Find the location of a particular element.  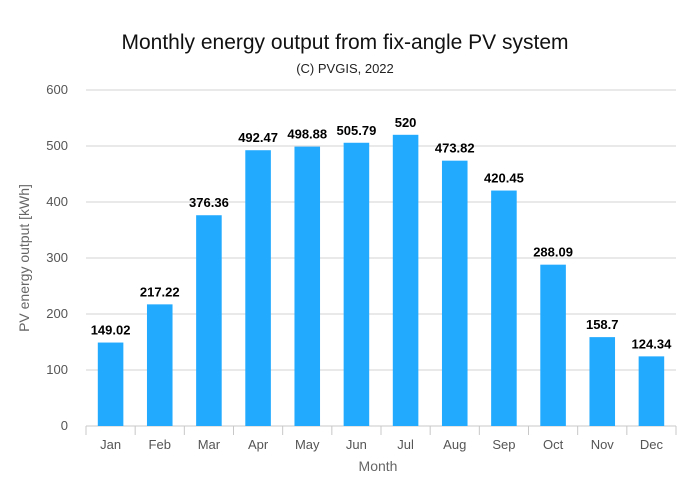

y-axis-ticks: 0 100 200 300 400 500 600 is located at coordinates (57, 257).